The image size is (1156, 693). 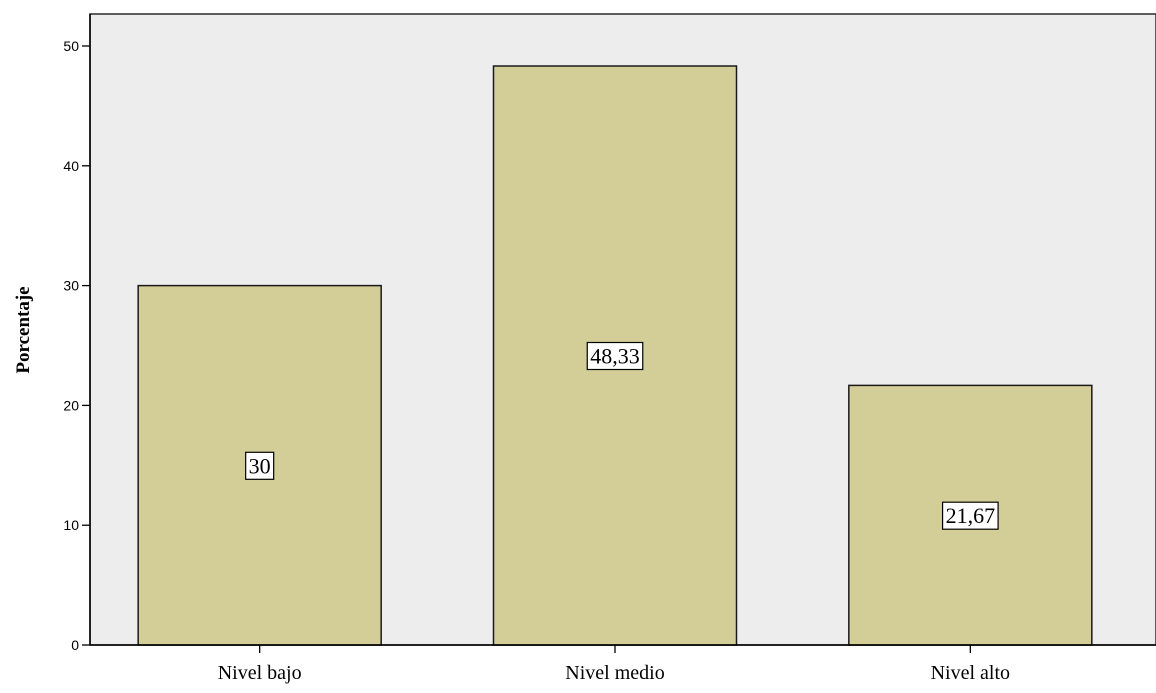 What do you see at coordinates (76, 345) in the screenshot?
I see `y-axis-ticks: 0 10 20 30 40 50` at bounding box center [76, 345].